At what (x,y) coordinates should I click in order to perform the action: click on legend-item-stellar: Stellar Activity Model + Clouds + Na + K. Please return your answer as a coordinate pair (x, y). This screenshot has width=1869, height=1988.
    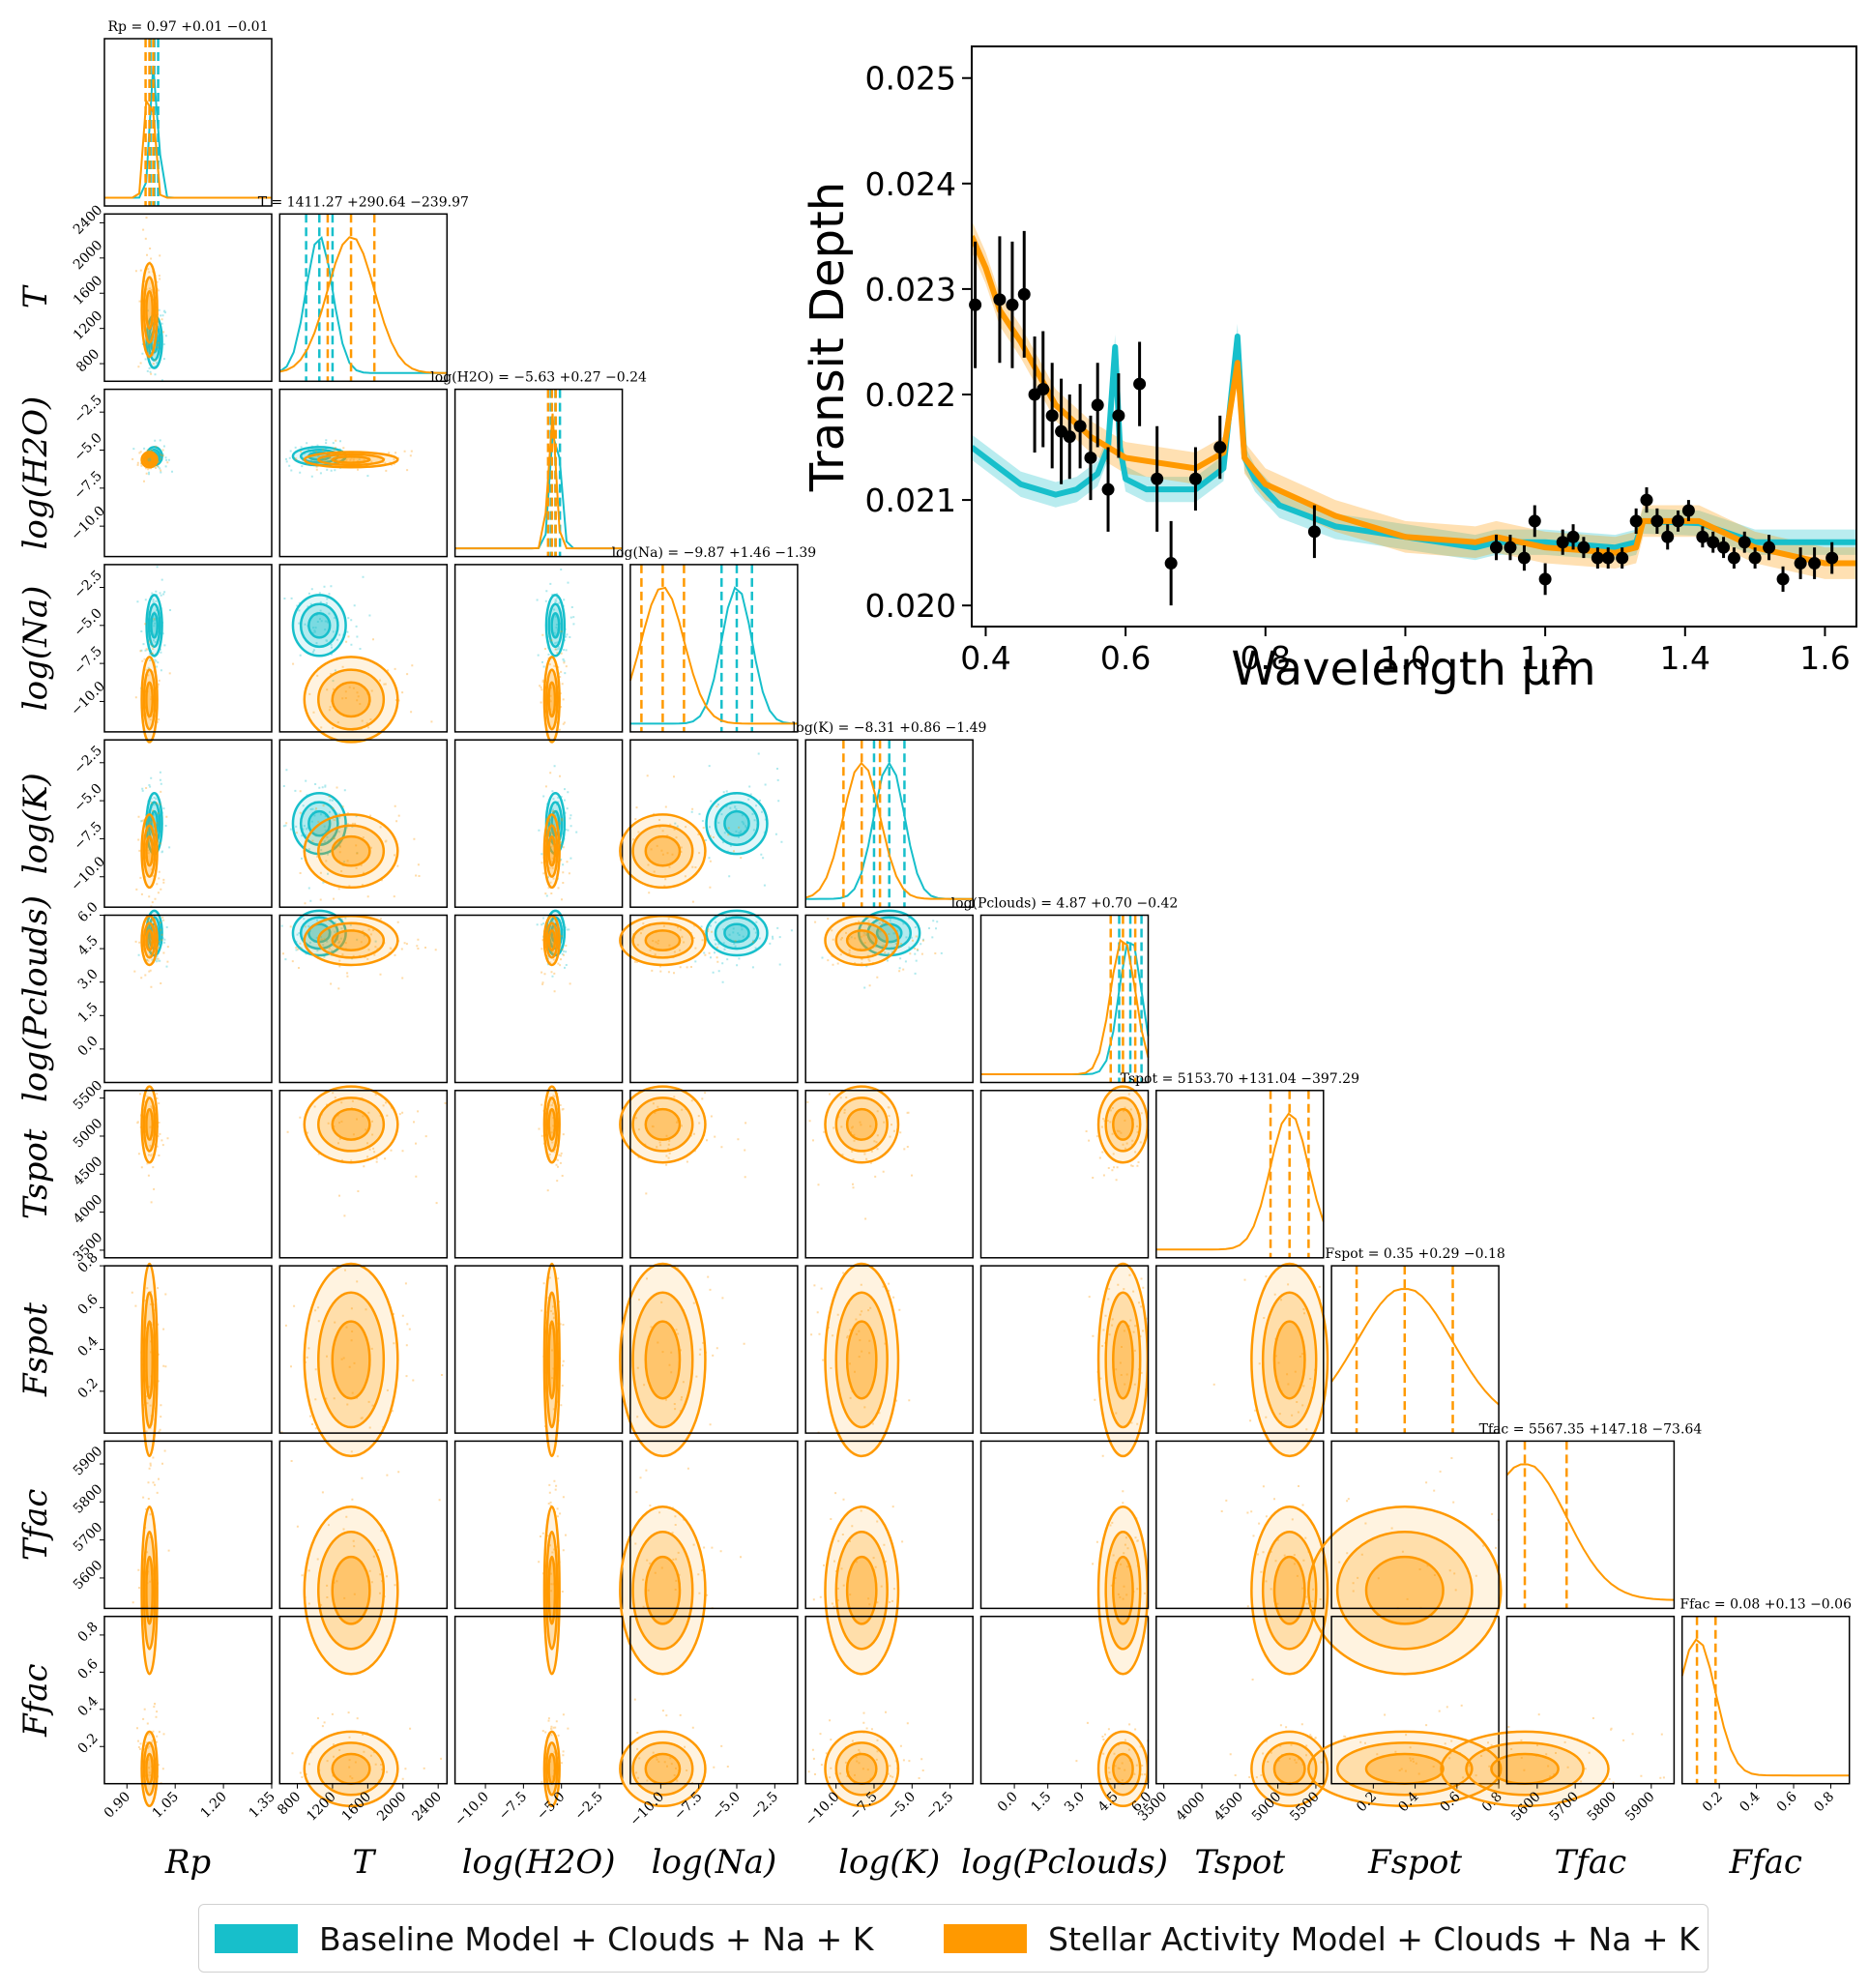
    Looking at the image, I should click on (1322, 1938).